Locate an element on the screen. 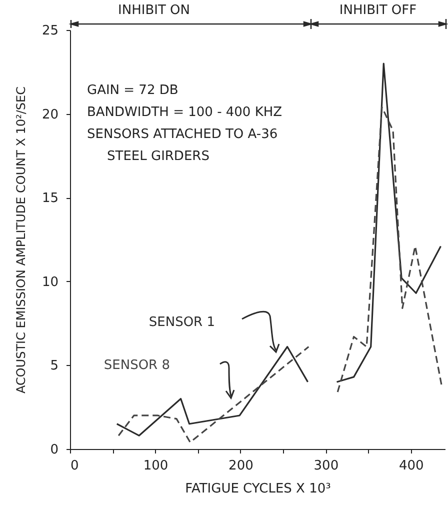  annotation: GAIN = 72 DB is located at coordinates (132, 90).